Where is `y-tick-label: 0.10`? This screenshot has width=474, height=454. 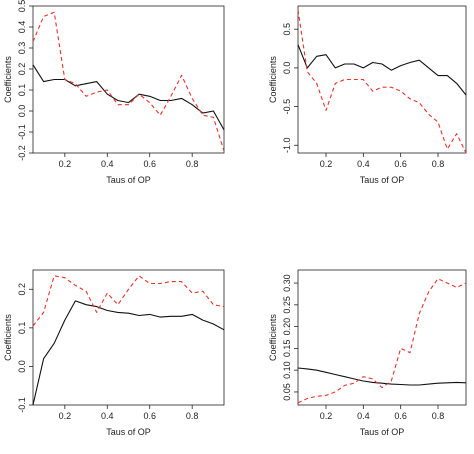
y-tick-label: 0.10 is located at coordinates (287, 370).